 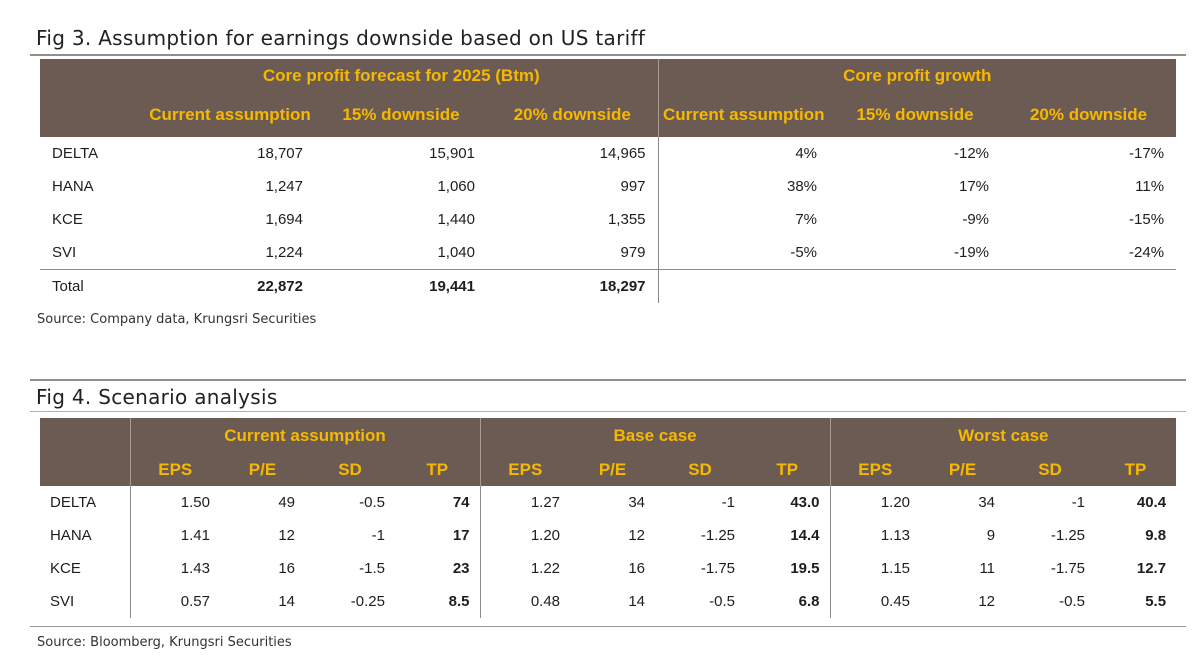 What do you see at coordinates (917, 75) in the screenshot?
I see `fig3-group-header: Core profit growth` at bounding box center [917, 75].